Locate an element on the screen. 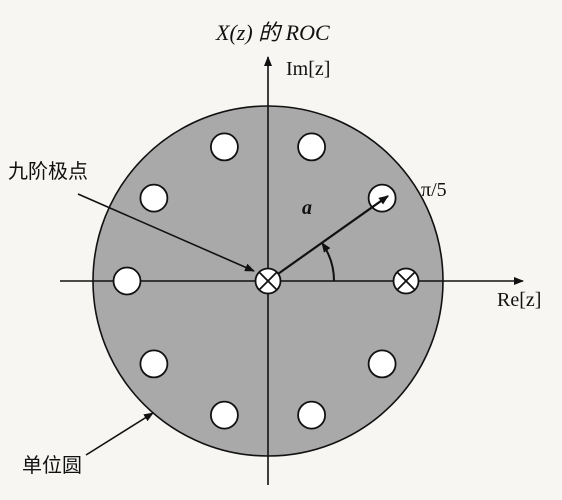 Image resolution: width=562 pixels, height=500 pixels. unit-circle-label: 单位圆 is located at coordinates (52, 465).